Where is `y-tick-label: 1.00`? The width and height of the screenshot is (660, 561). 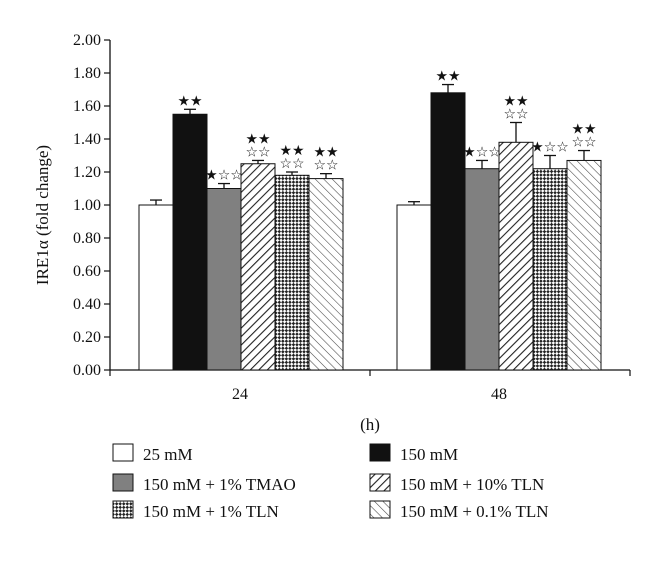 y-tick-label: 1.00 is located at coordinates (87, 205).